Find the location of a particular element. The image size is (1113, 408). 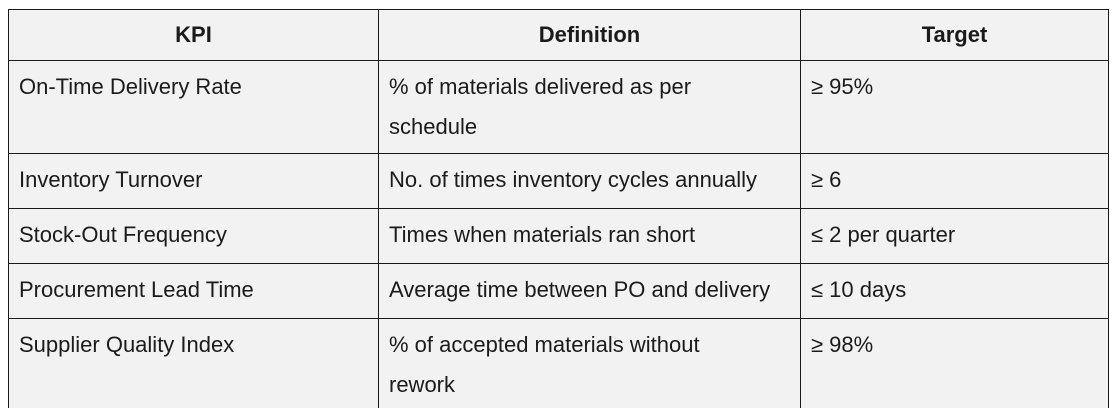

header-row: KPI Definition Target is located at coordinates (558, 35).